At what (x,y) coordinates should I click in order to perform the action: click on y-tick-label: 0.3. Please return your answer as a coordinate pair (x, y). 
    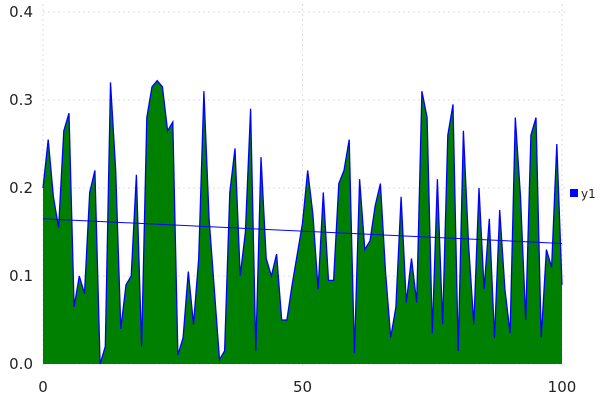
    Looking at the image, I should click on (21, 100).